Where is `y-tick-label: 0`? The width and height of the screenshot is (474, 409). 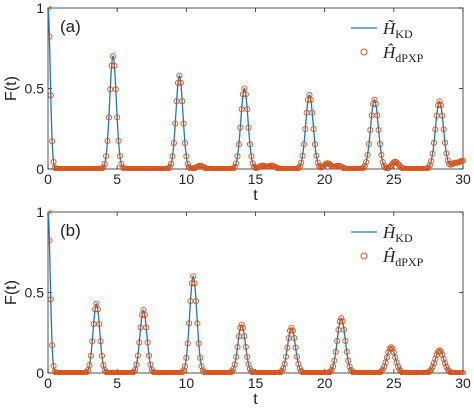
y-tick-label: 0 is located at coordinates (40, 373).